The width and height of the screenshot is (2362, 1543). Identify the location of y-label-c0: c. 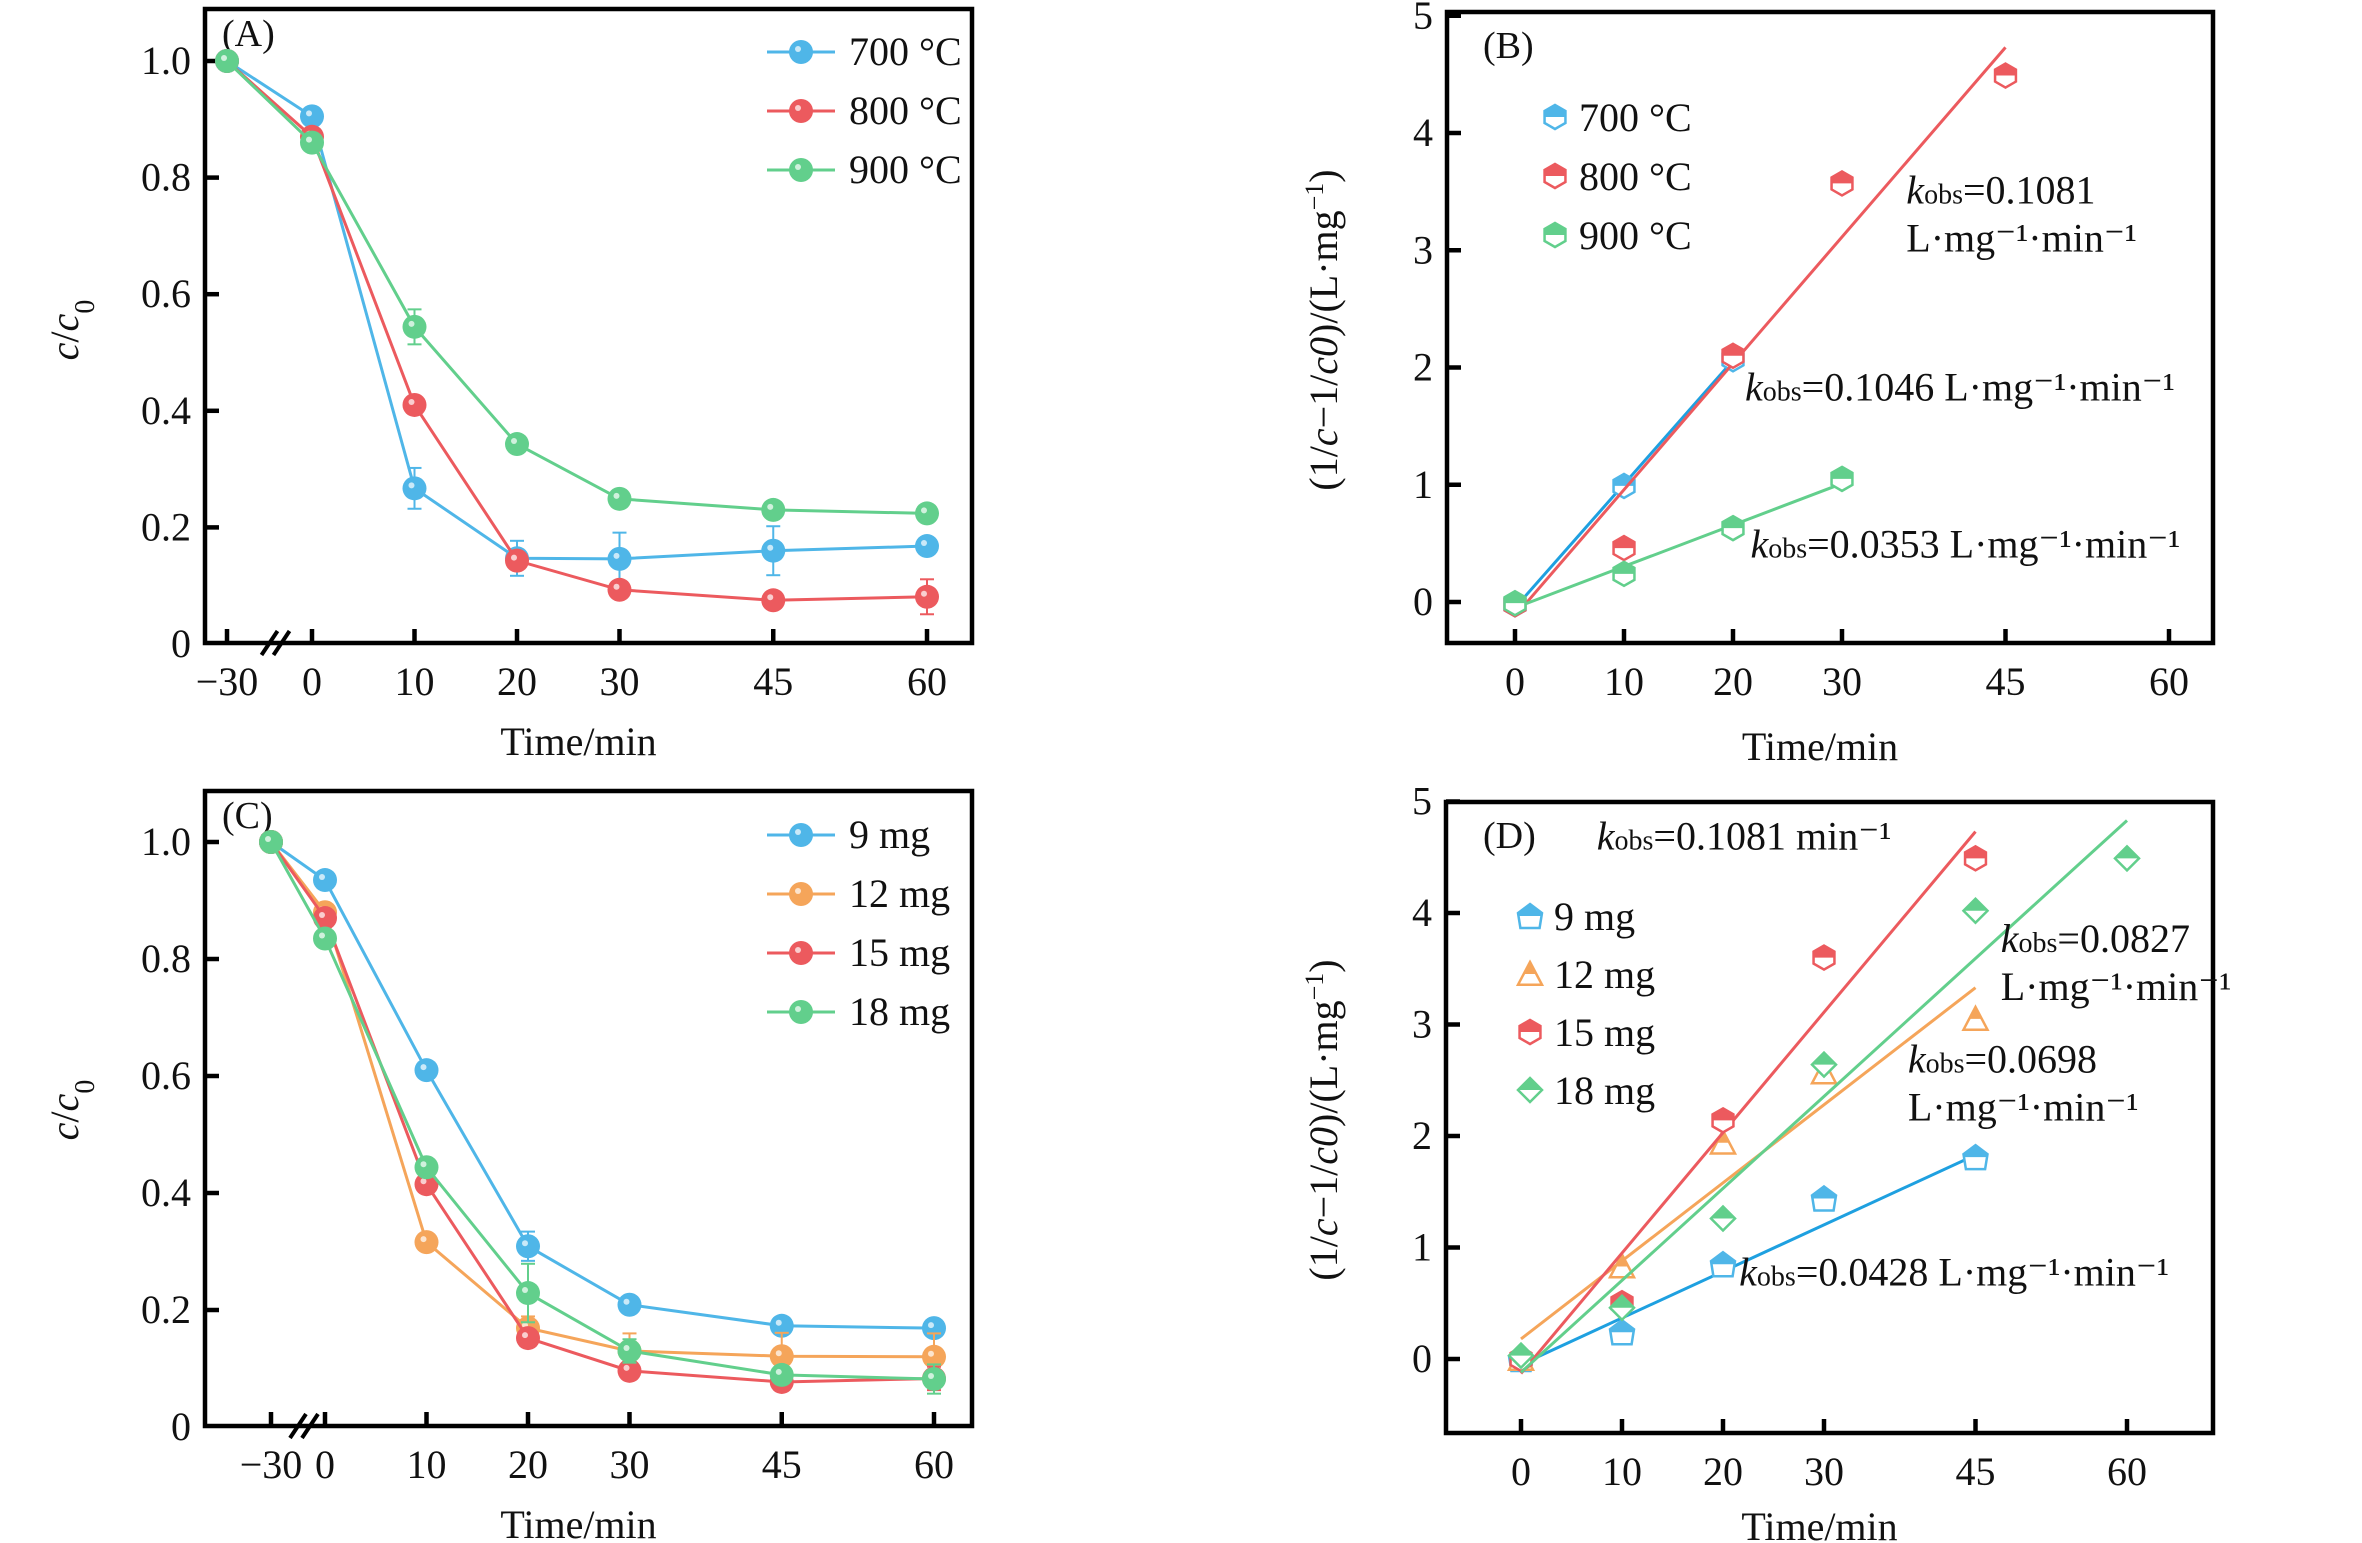
(64, 1102).